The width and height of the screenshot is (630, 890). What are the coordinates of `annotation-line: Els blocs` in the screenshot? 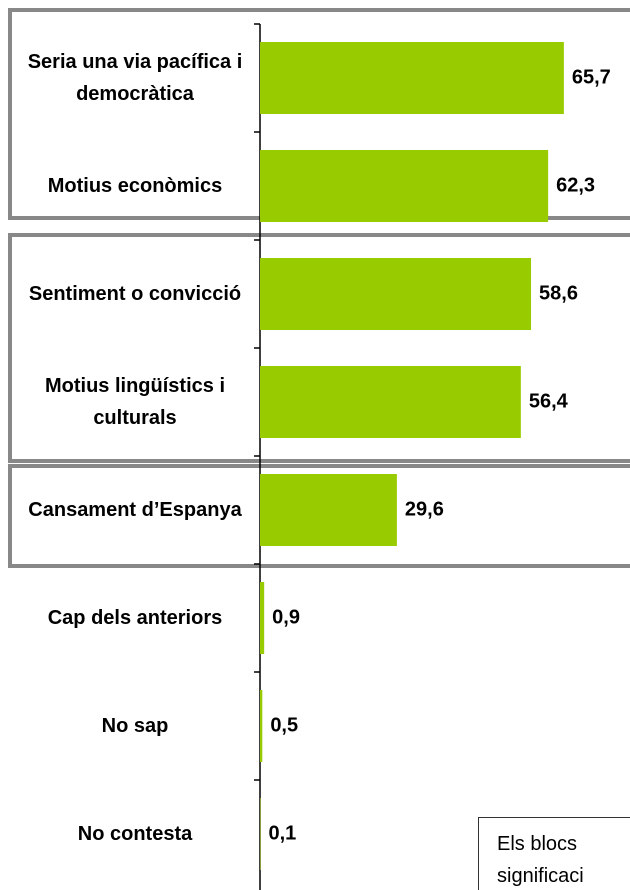 It's located at (537, 844).